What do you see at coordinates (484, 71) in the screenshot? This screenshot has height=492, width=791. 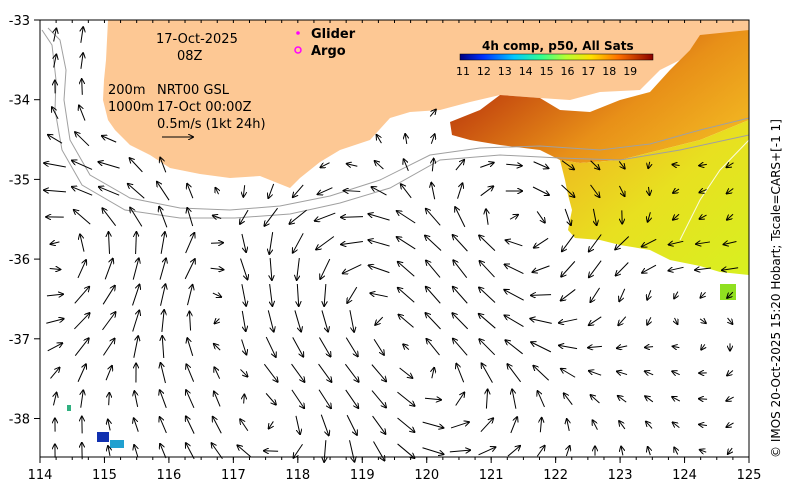 I see `colorbar-tick-label: 12` at bounding box center [484, 71].